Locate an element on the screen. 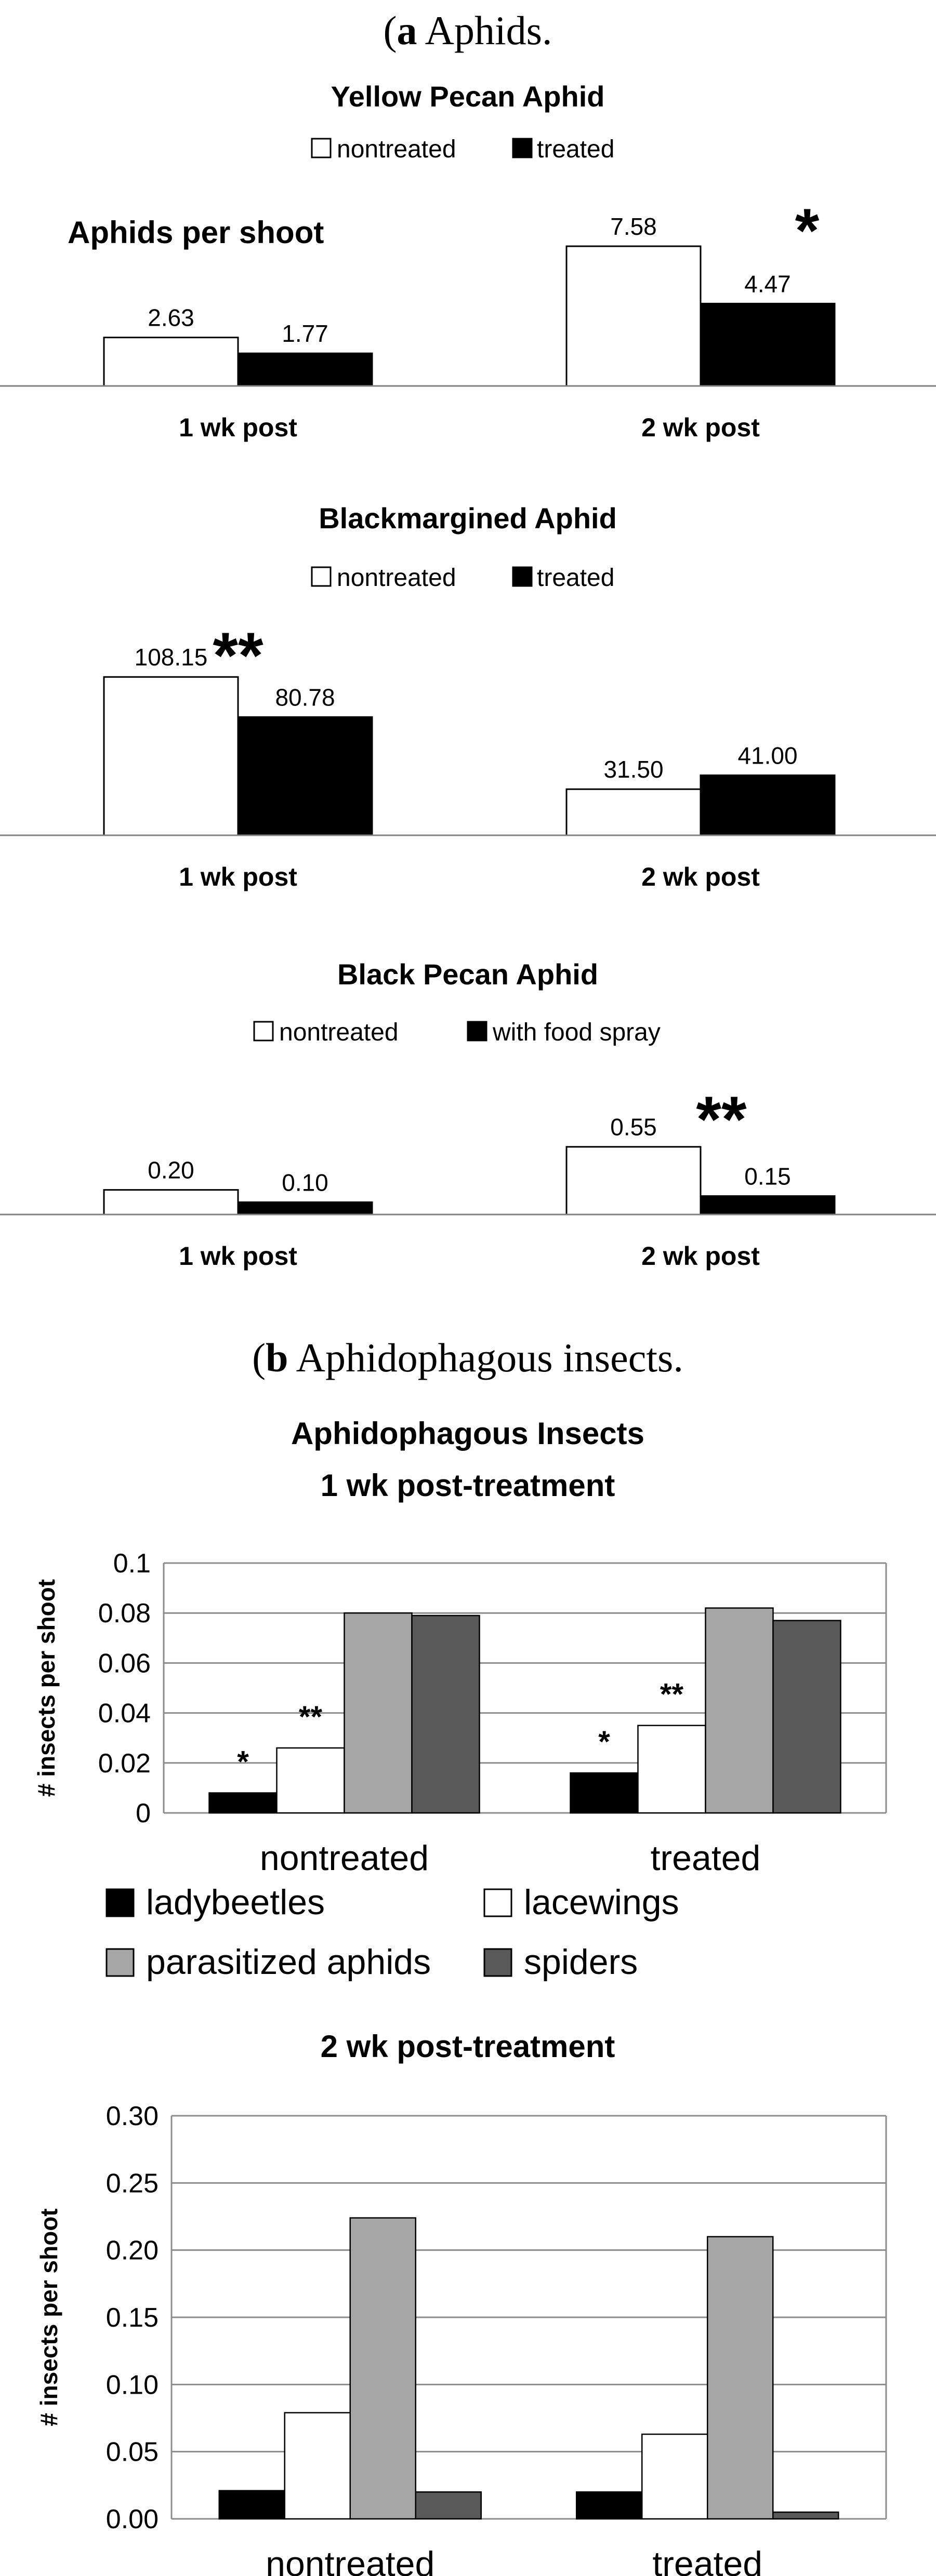 This screenshot has height=2576, width=936. y-axis-label: Aphids per shoot is located at coordinates (196, 232).